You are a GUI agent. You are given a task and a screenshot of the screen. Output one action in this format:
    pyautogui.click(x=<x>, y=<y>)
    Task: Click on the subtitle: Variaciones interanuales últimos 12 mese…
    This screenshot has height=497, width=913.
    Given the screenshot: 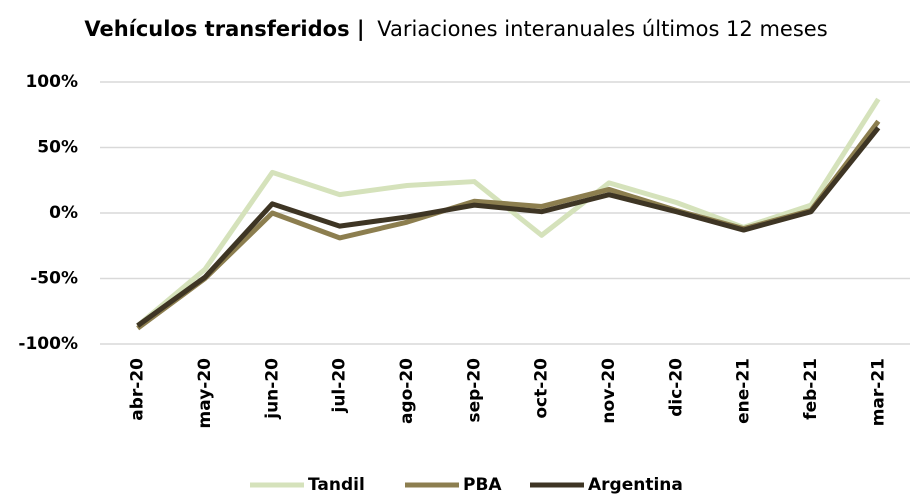 What is the action you would take?
    pyautogui.click(x=602, y=29)
    